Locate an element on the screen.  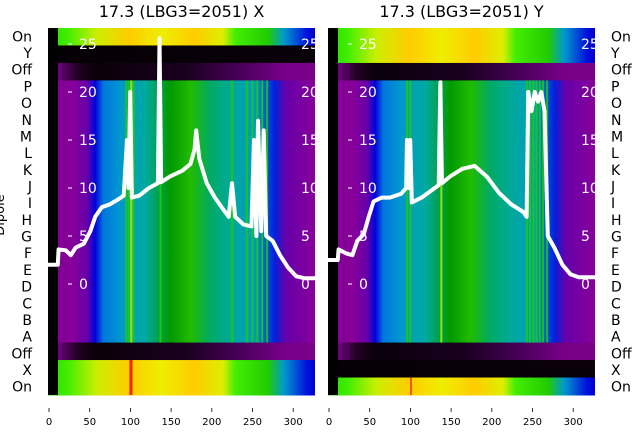
x-tick-label: 50 is located at coordinates (89, 422).